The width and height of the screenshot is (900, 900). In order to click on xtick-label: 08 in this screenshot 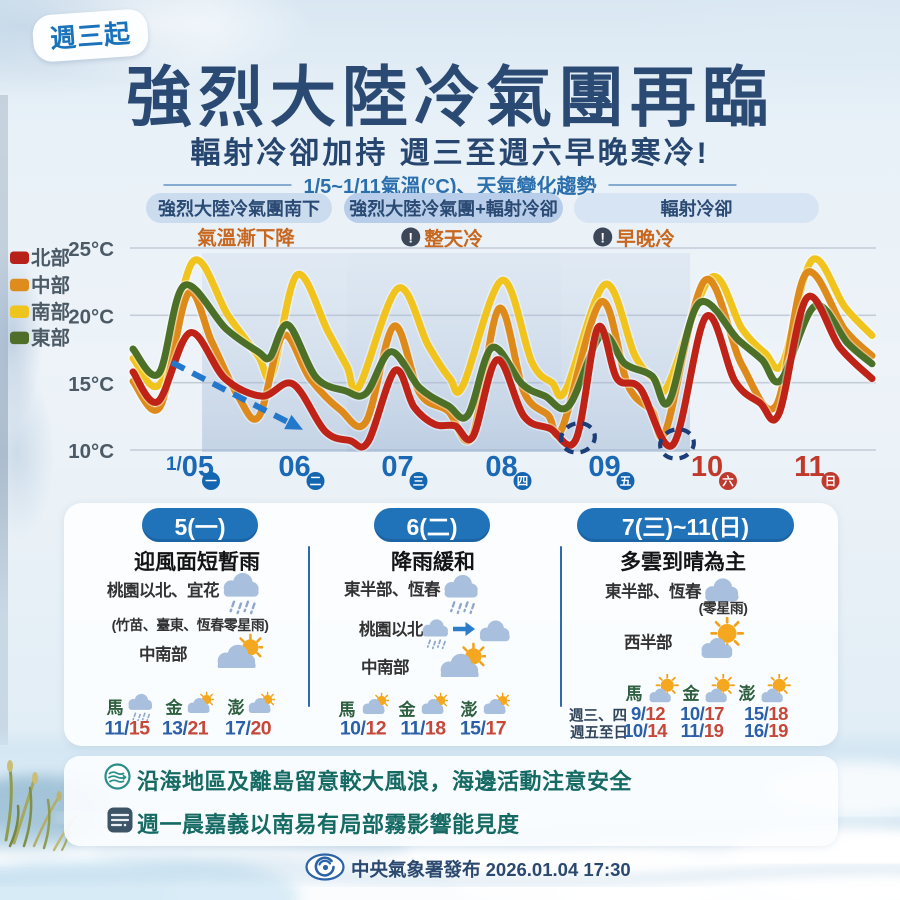, I will do `click(501, 467)`.